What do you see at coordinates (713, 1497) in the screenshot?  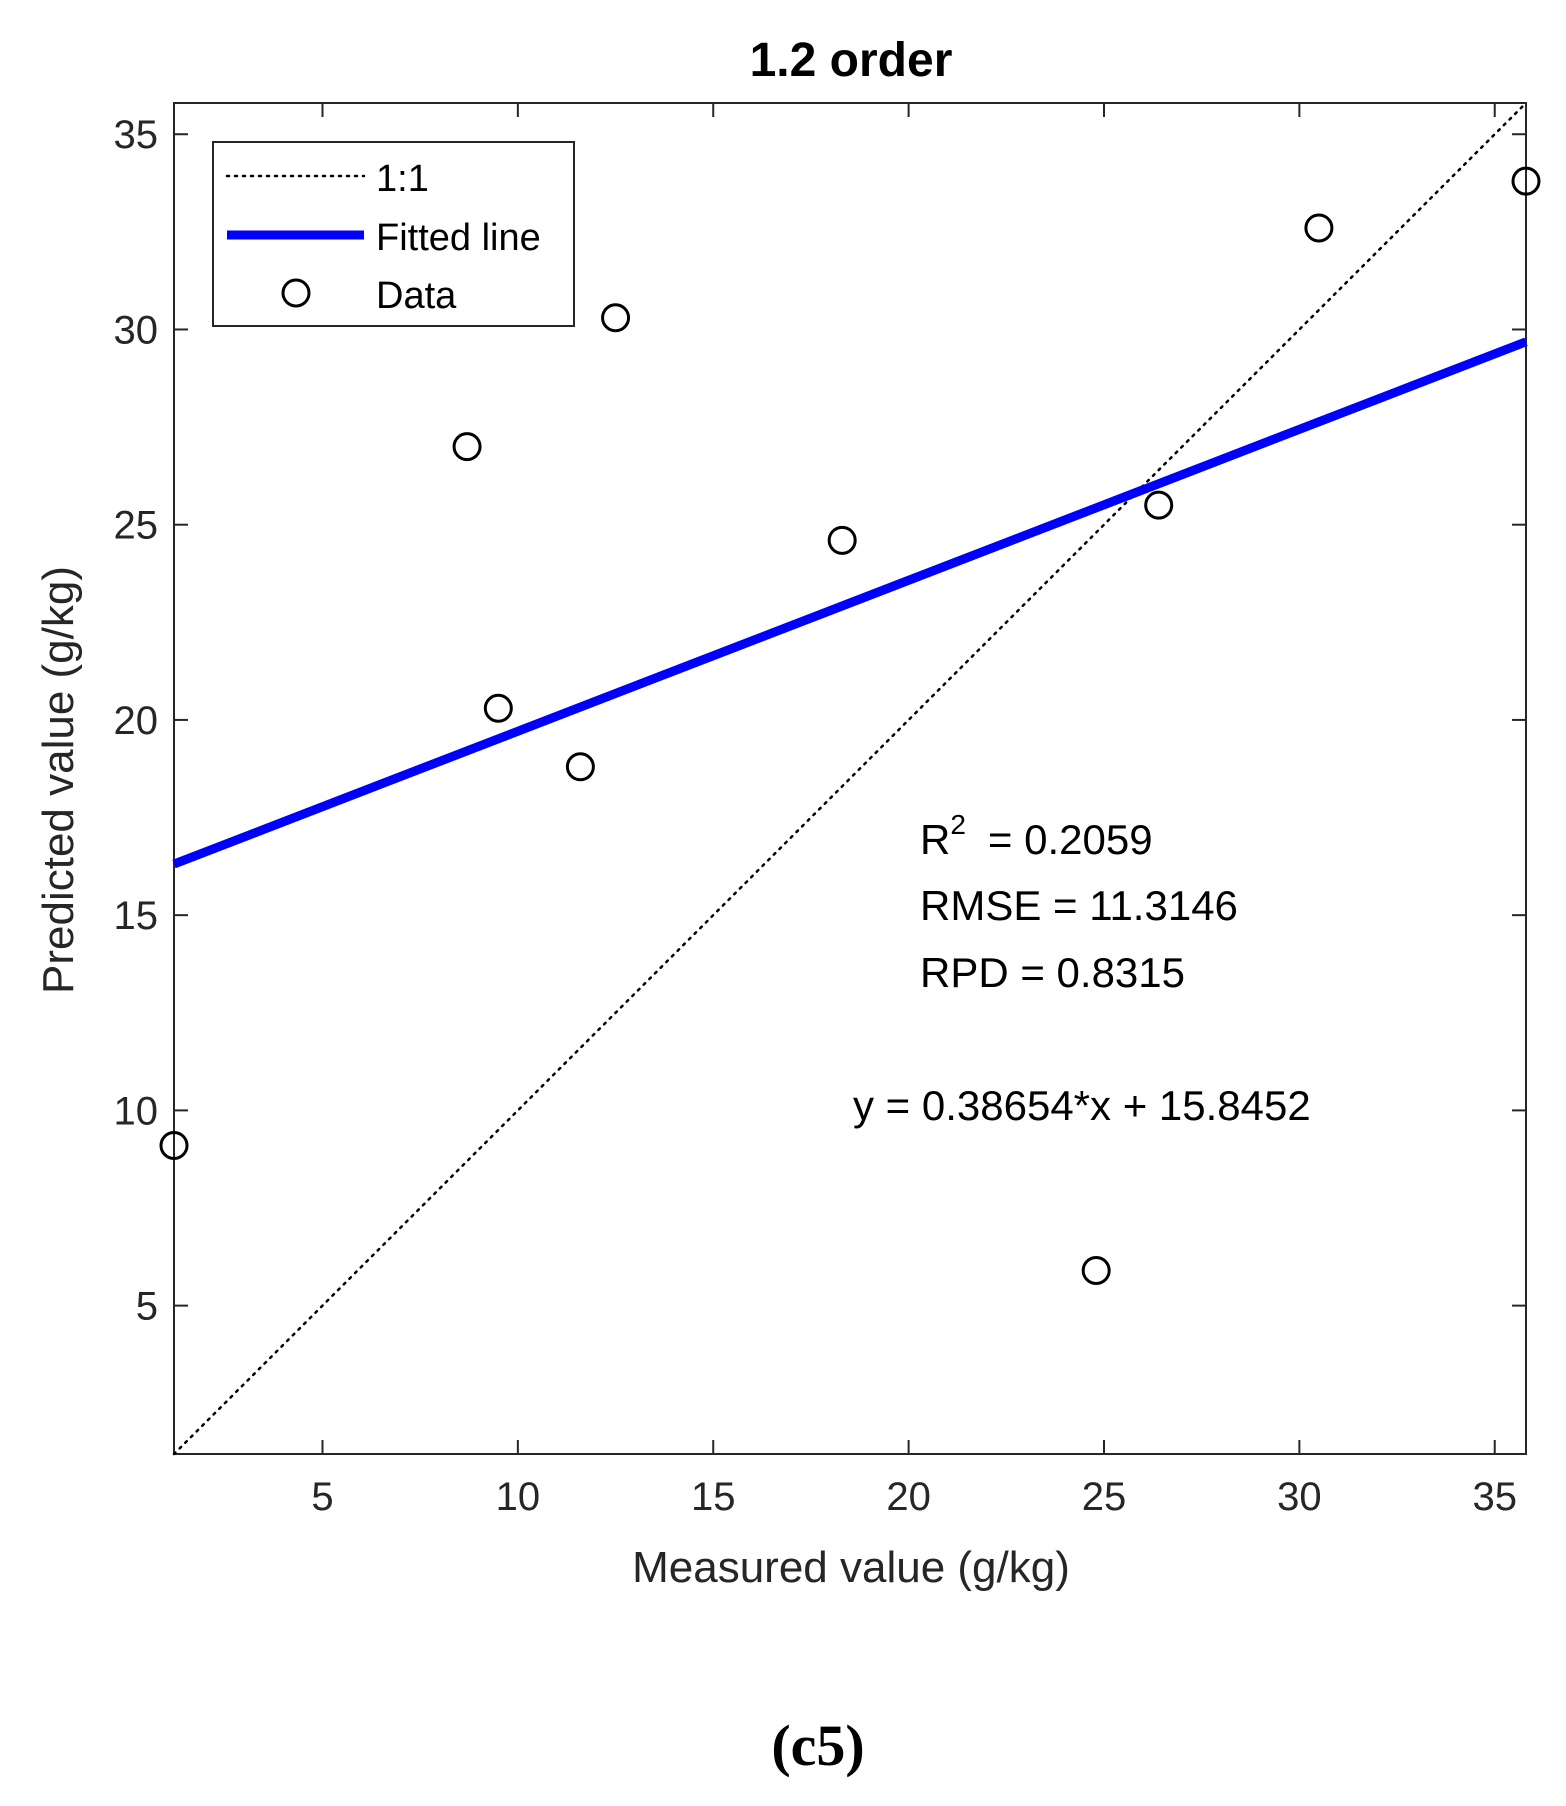 I see `x-tick-label: 15` at bounding box center [713, 1497].